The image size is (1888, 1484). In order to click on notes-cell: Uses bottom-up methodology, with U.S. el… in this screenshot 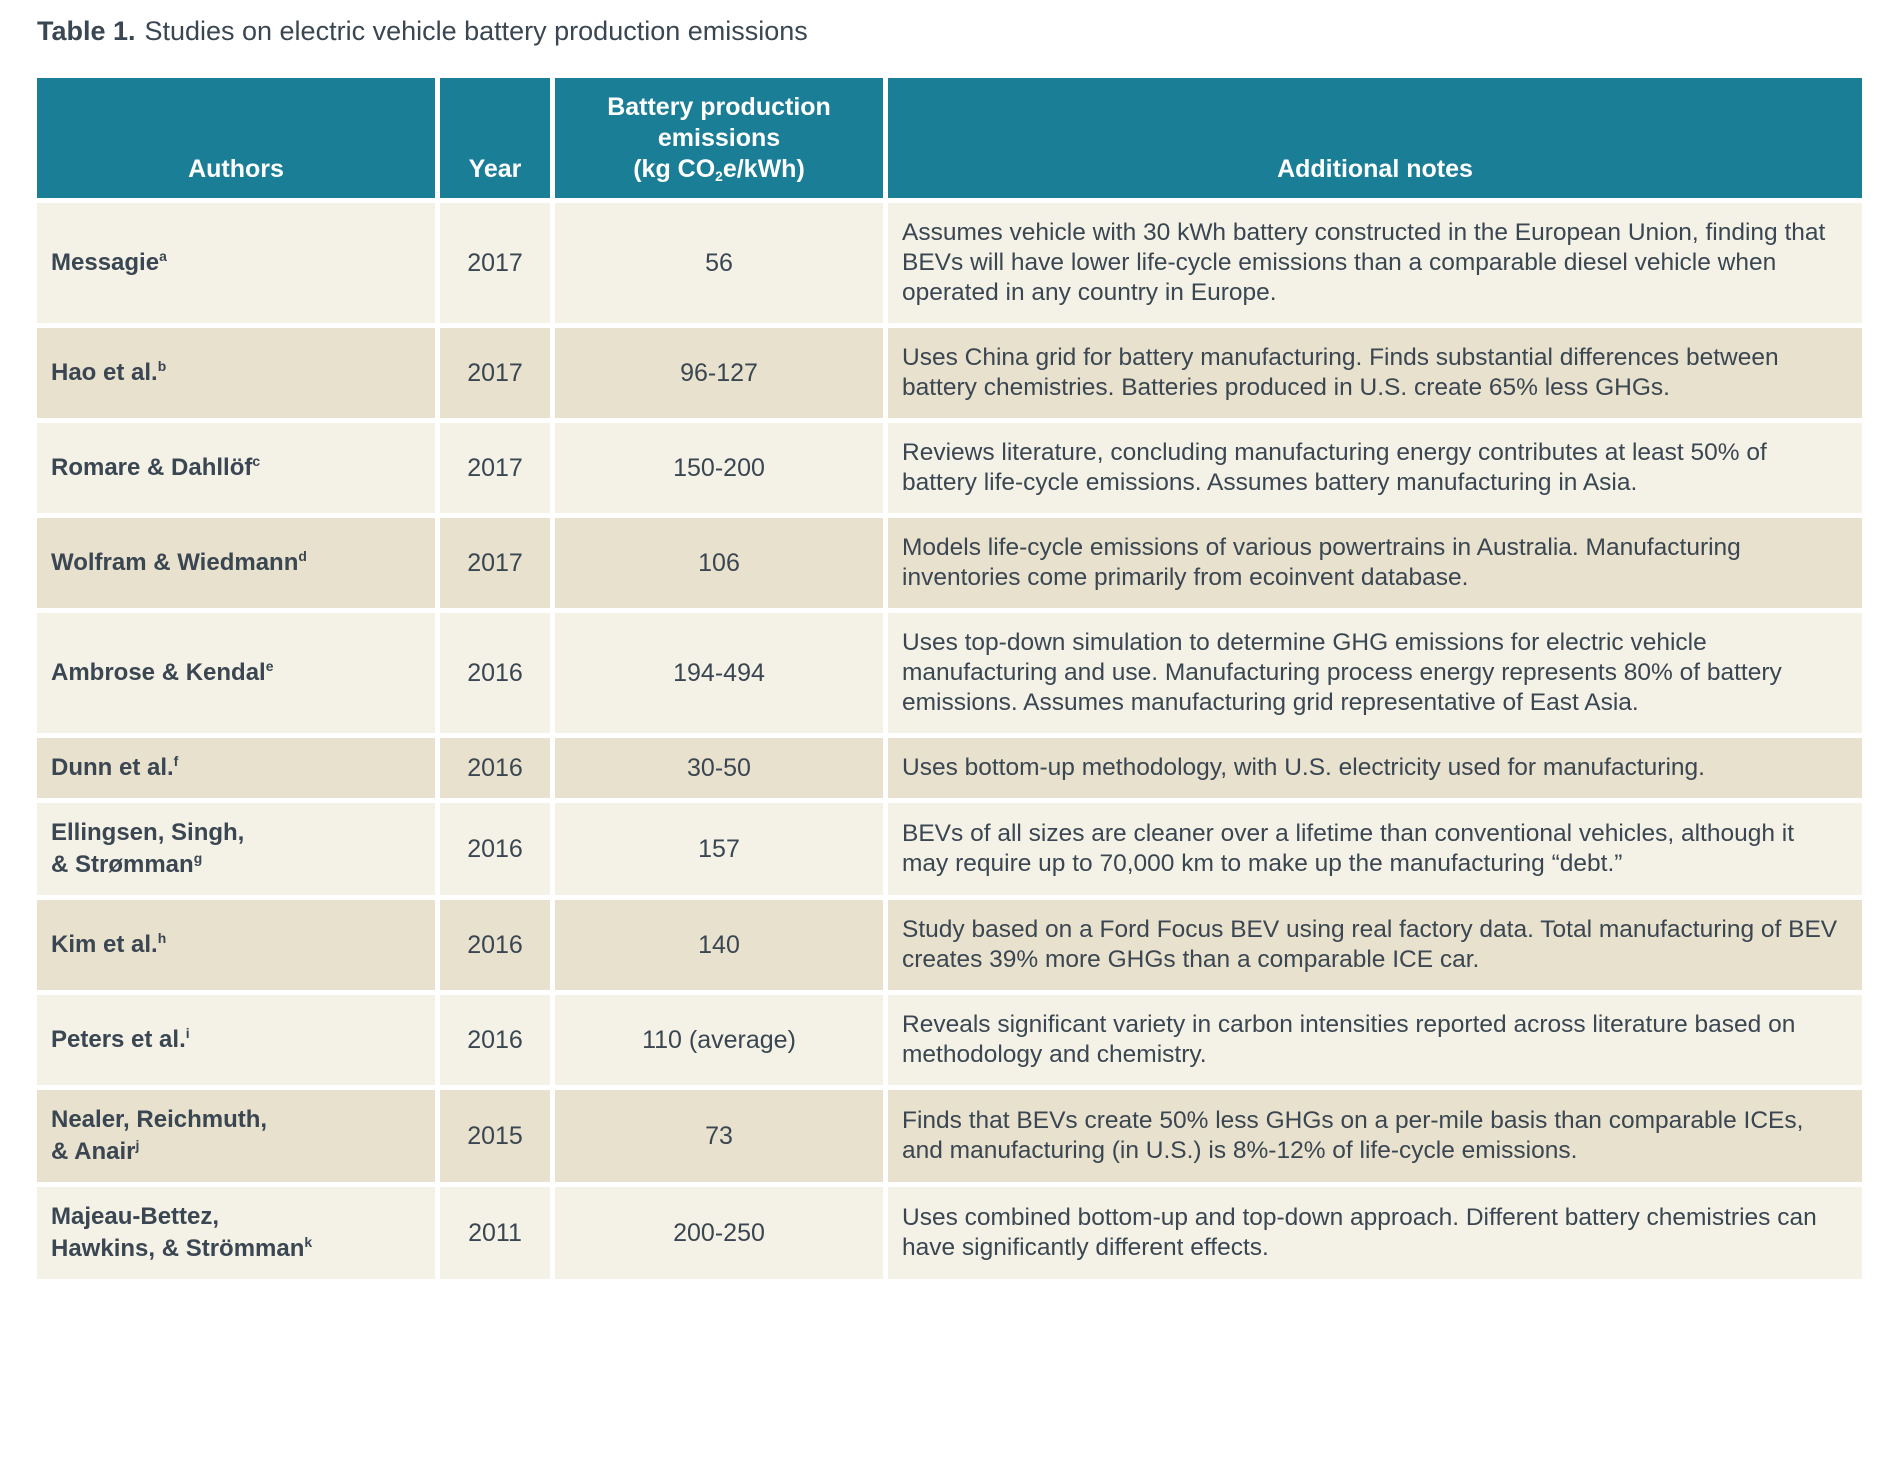, I will do `click(1375, 768)`.